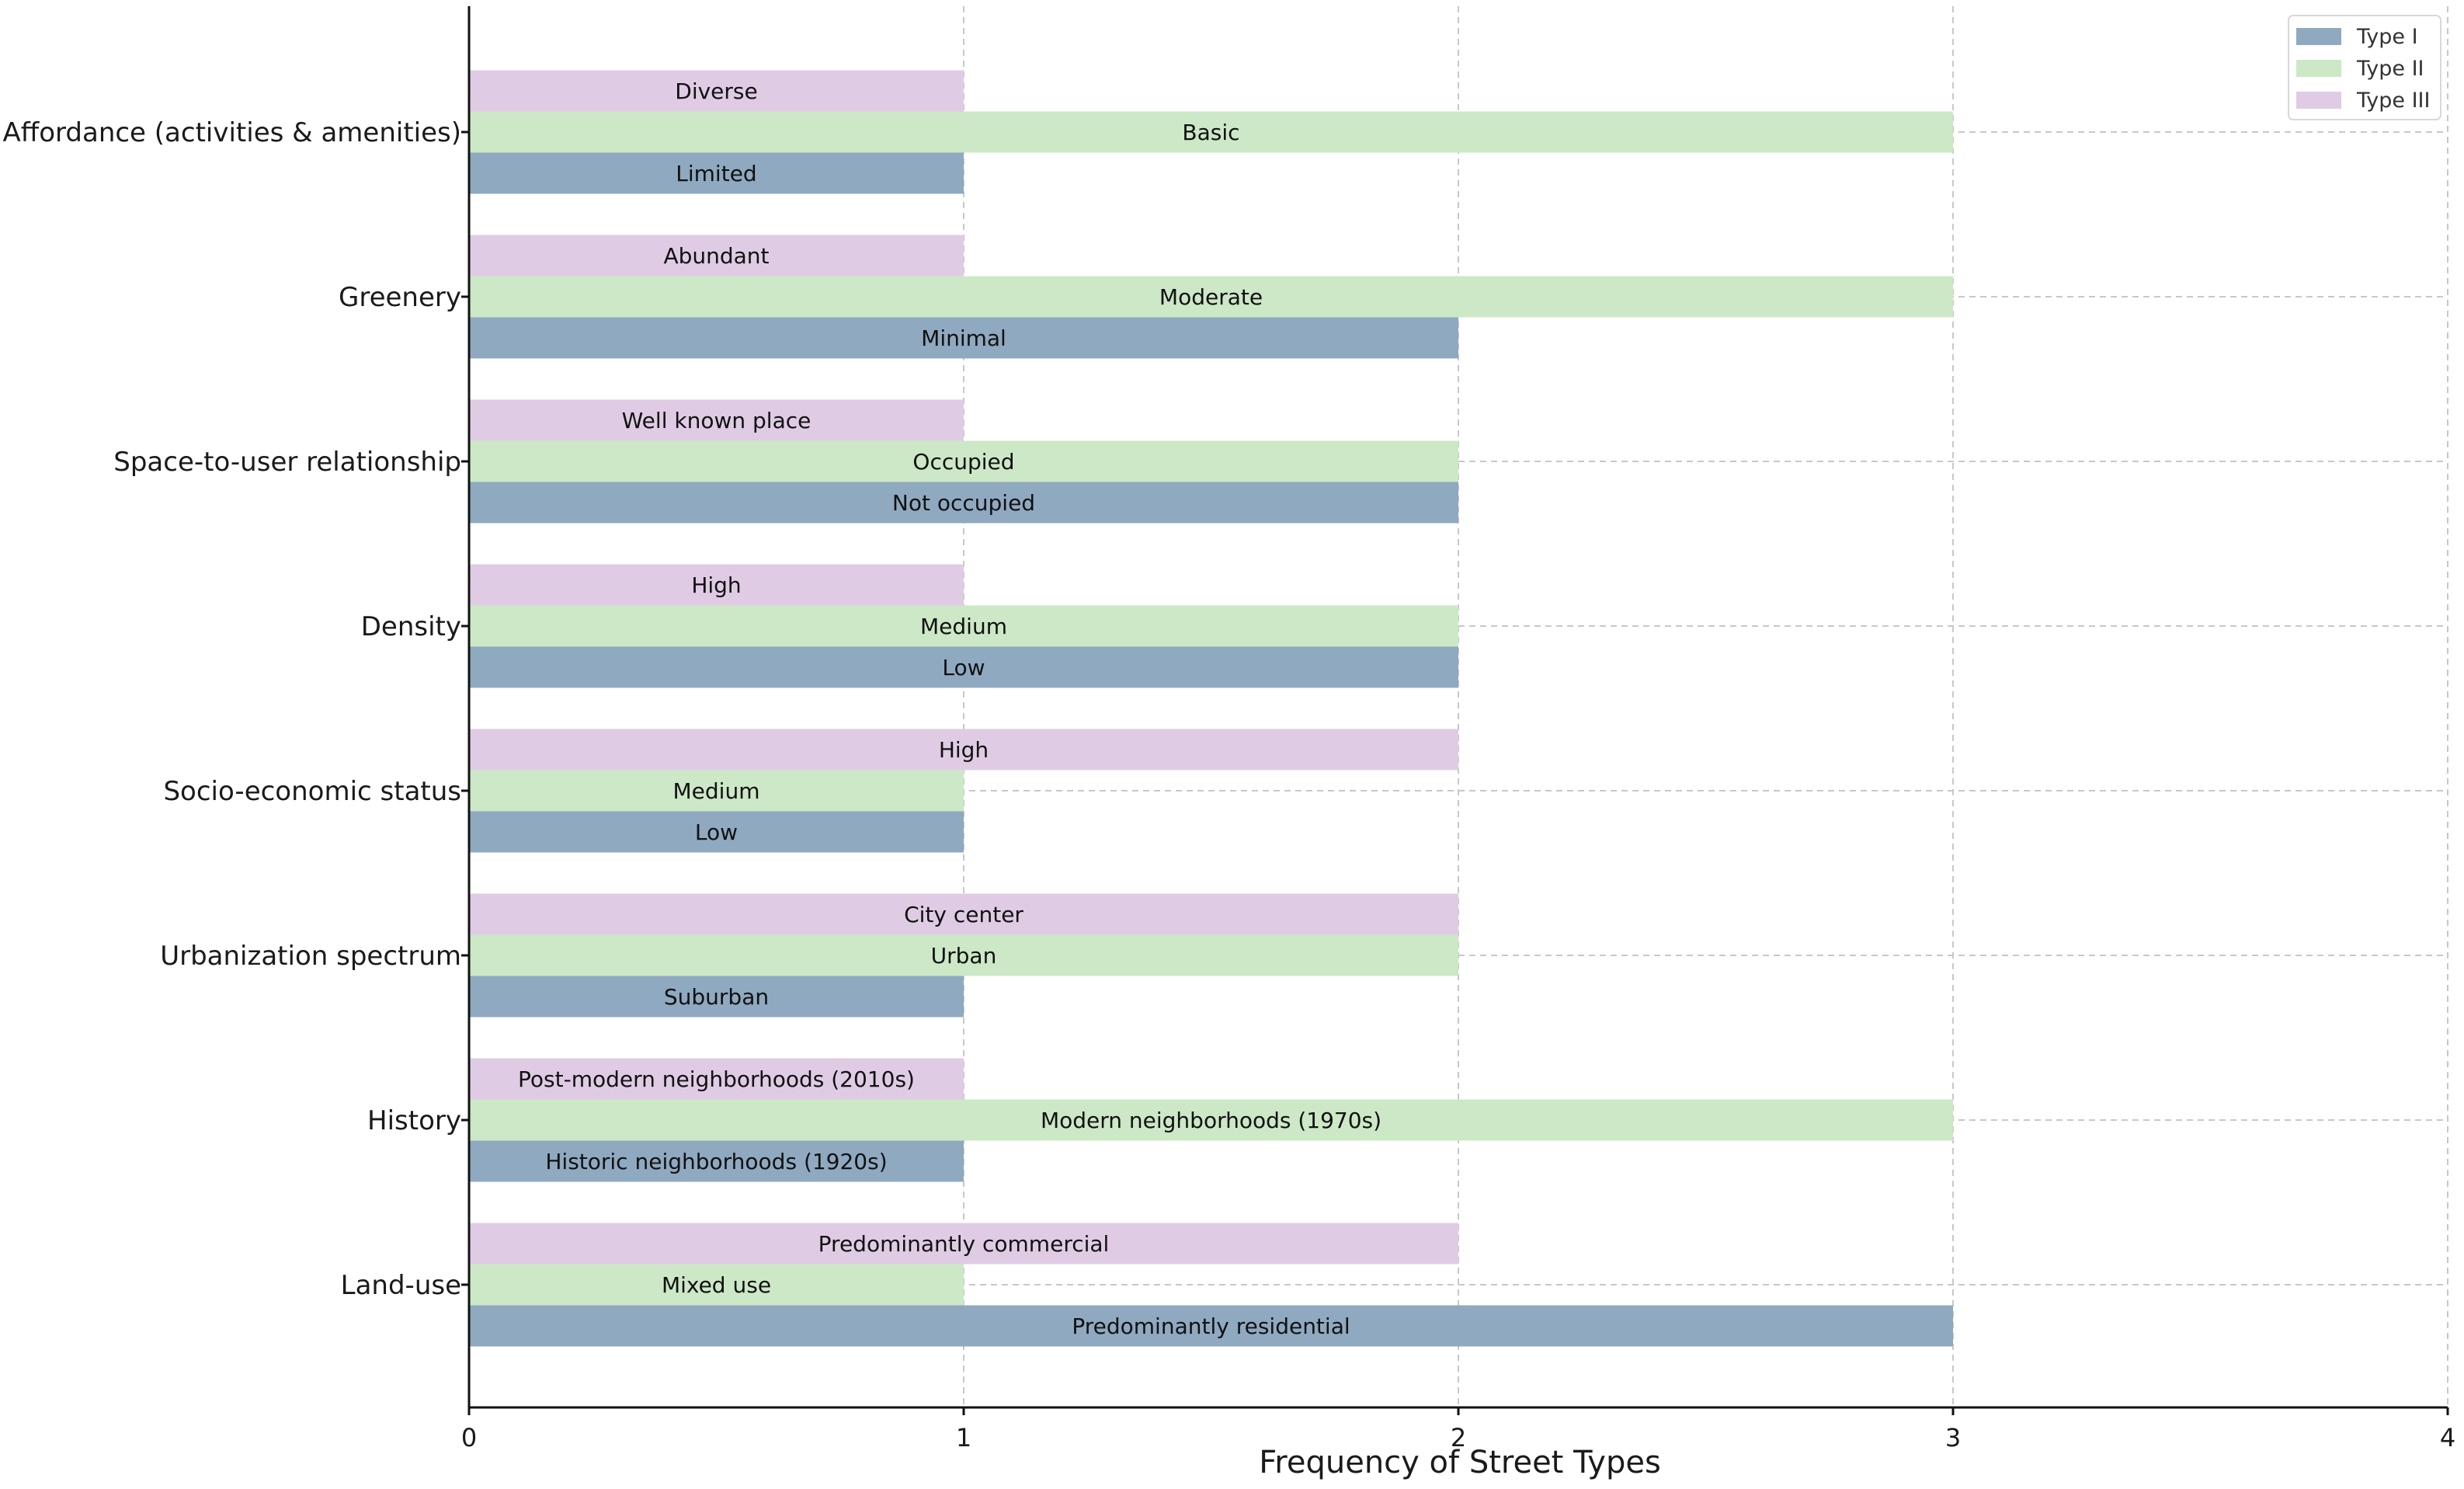 The width and height of the screenshot is (2464, 1489). I want to click on bar-data-label: Not occupied, so click(964, 503).